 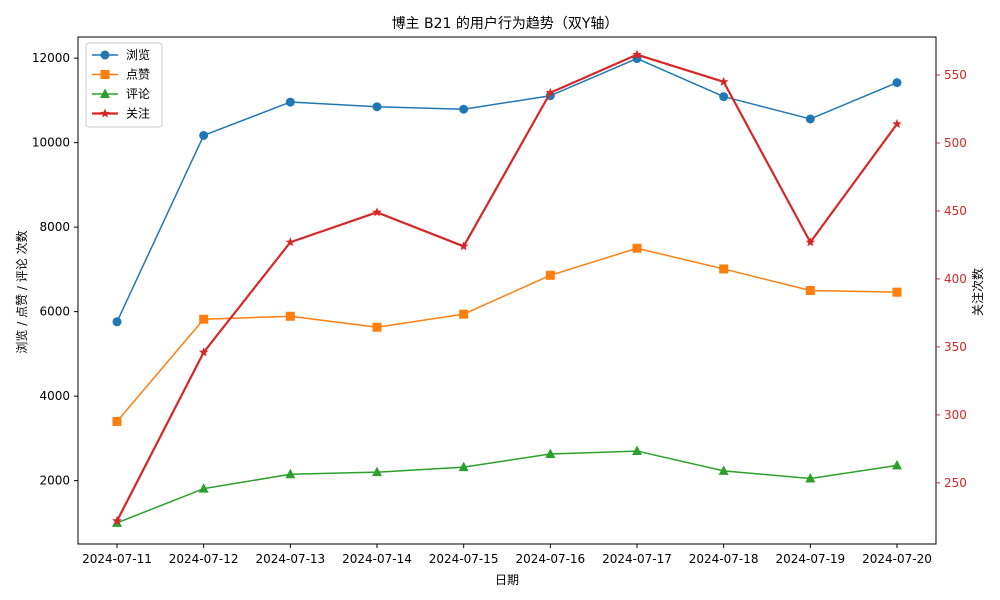 I want to click on y-left-tick-label: 8000, so click(x=54, y=227).